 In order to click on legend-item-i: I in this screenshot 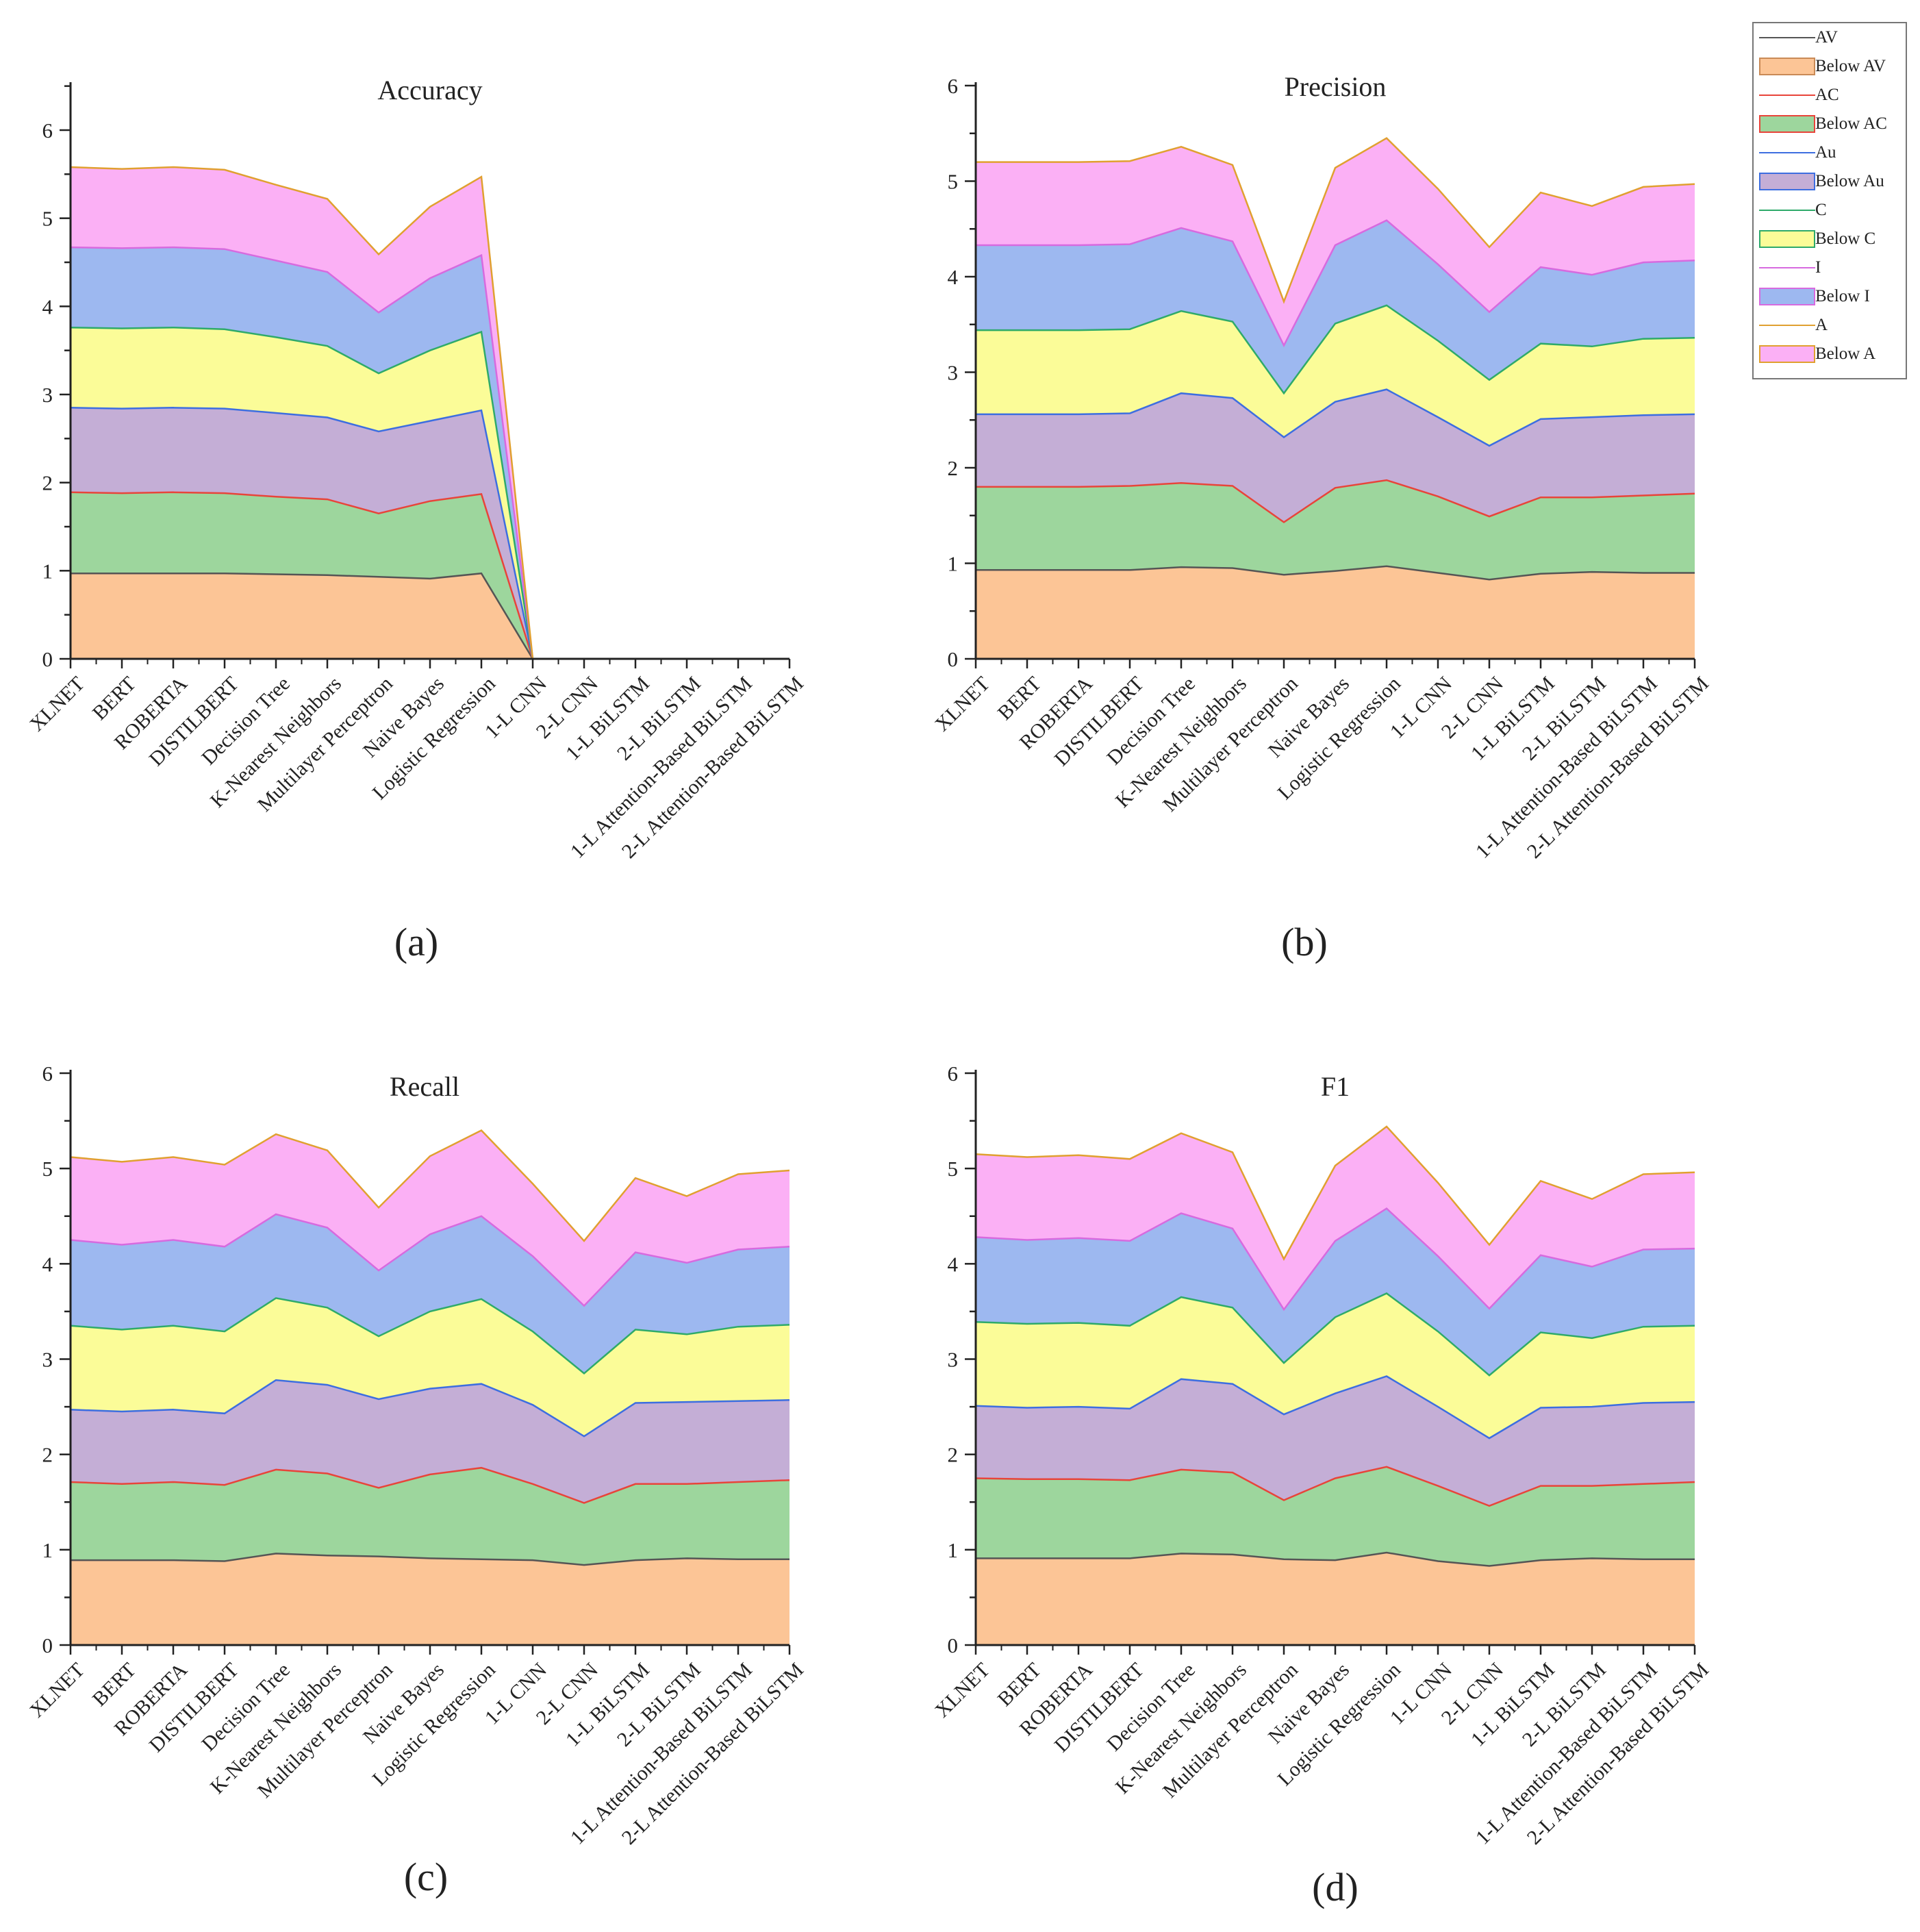, I will do `click(1830, 268)`.